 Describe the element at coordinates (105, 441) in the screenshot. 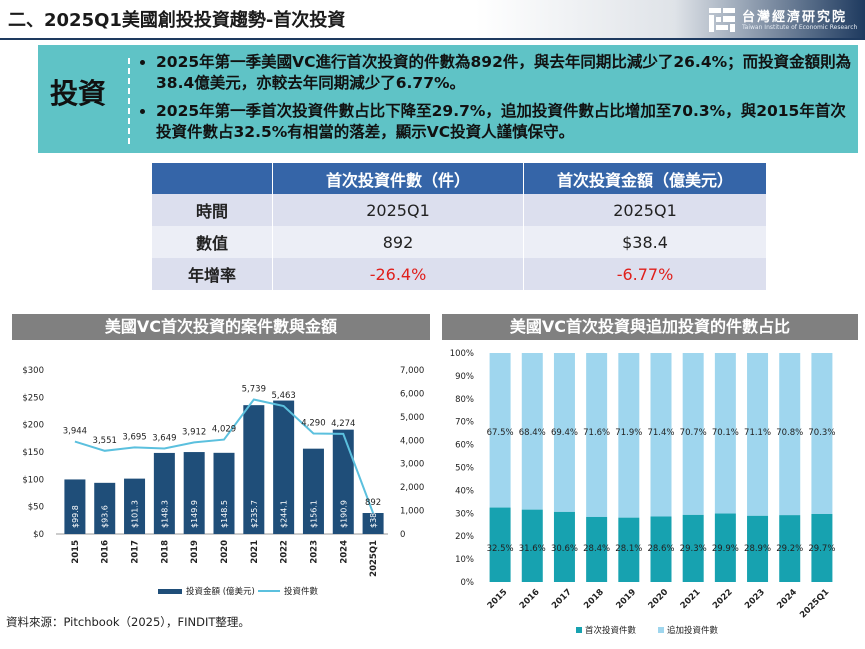

I see `line-value-label: 3,551` at that location.